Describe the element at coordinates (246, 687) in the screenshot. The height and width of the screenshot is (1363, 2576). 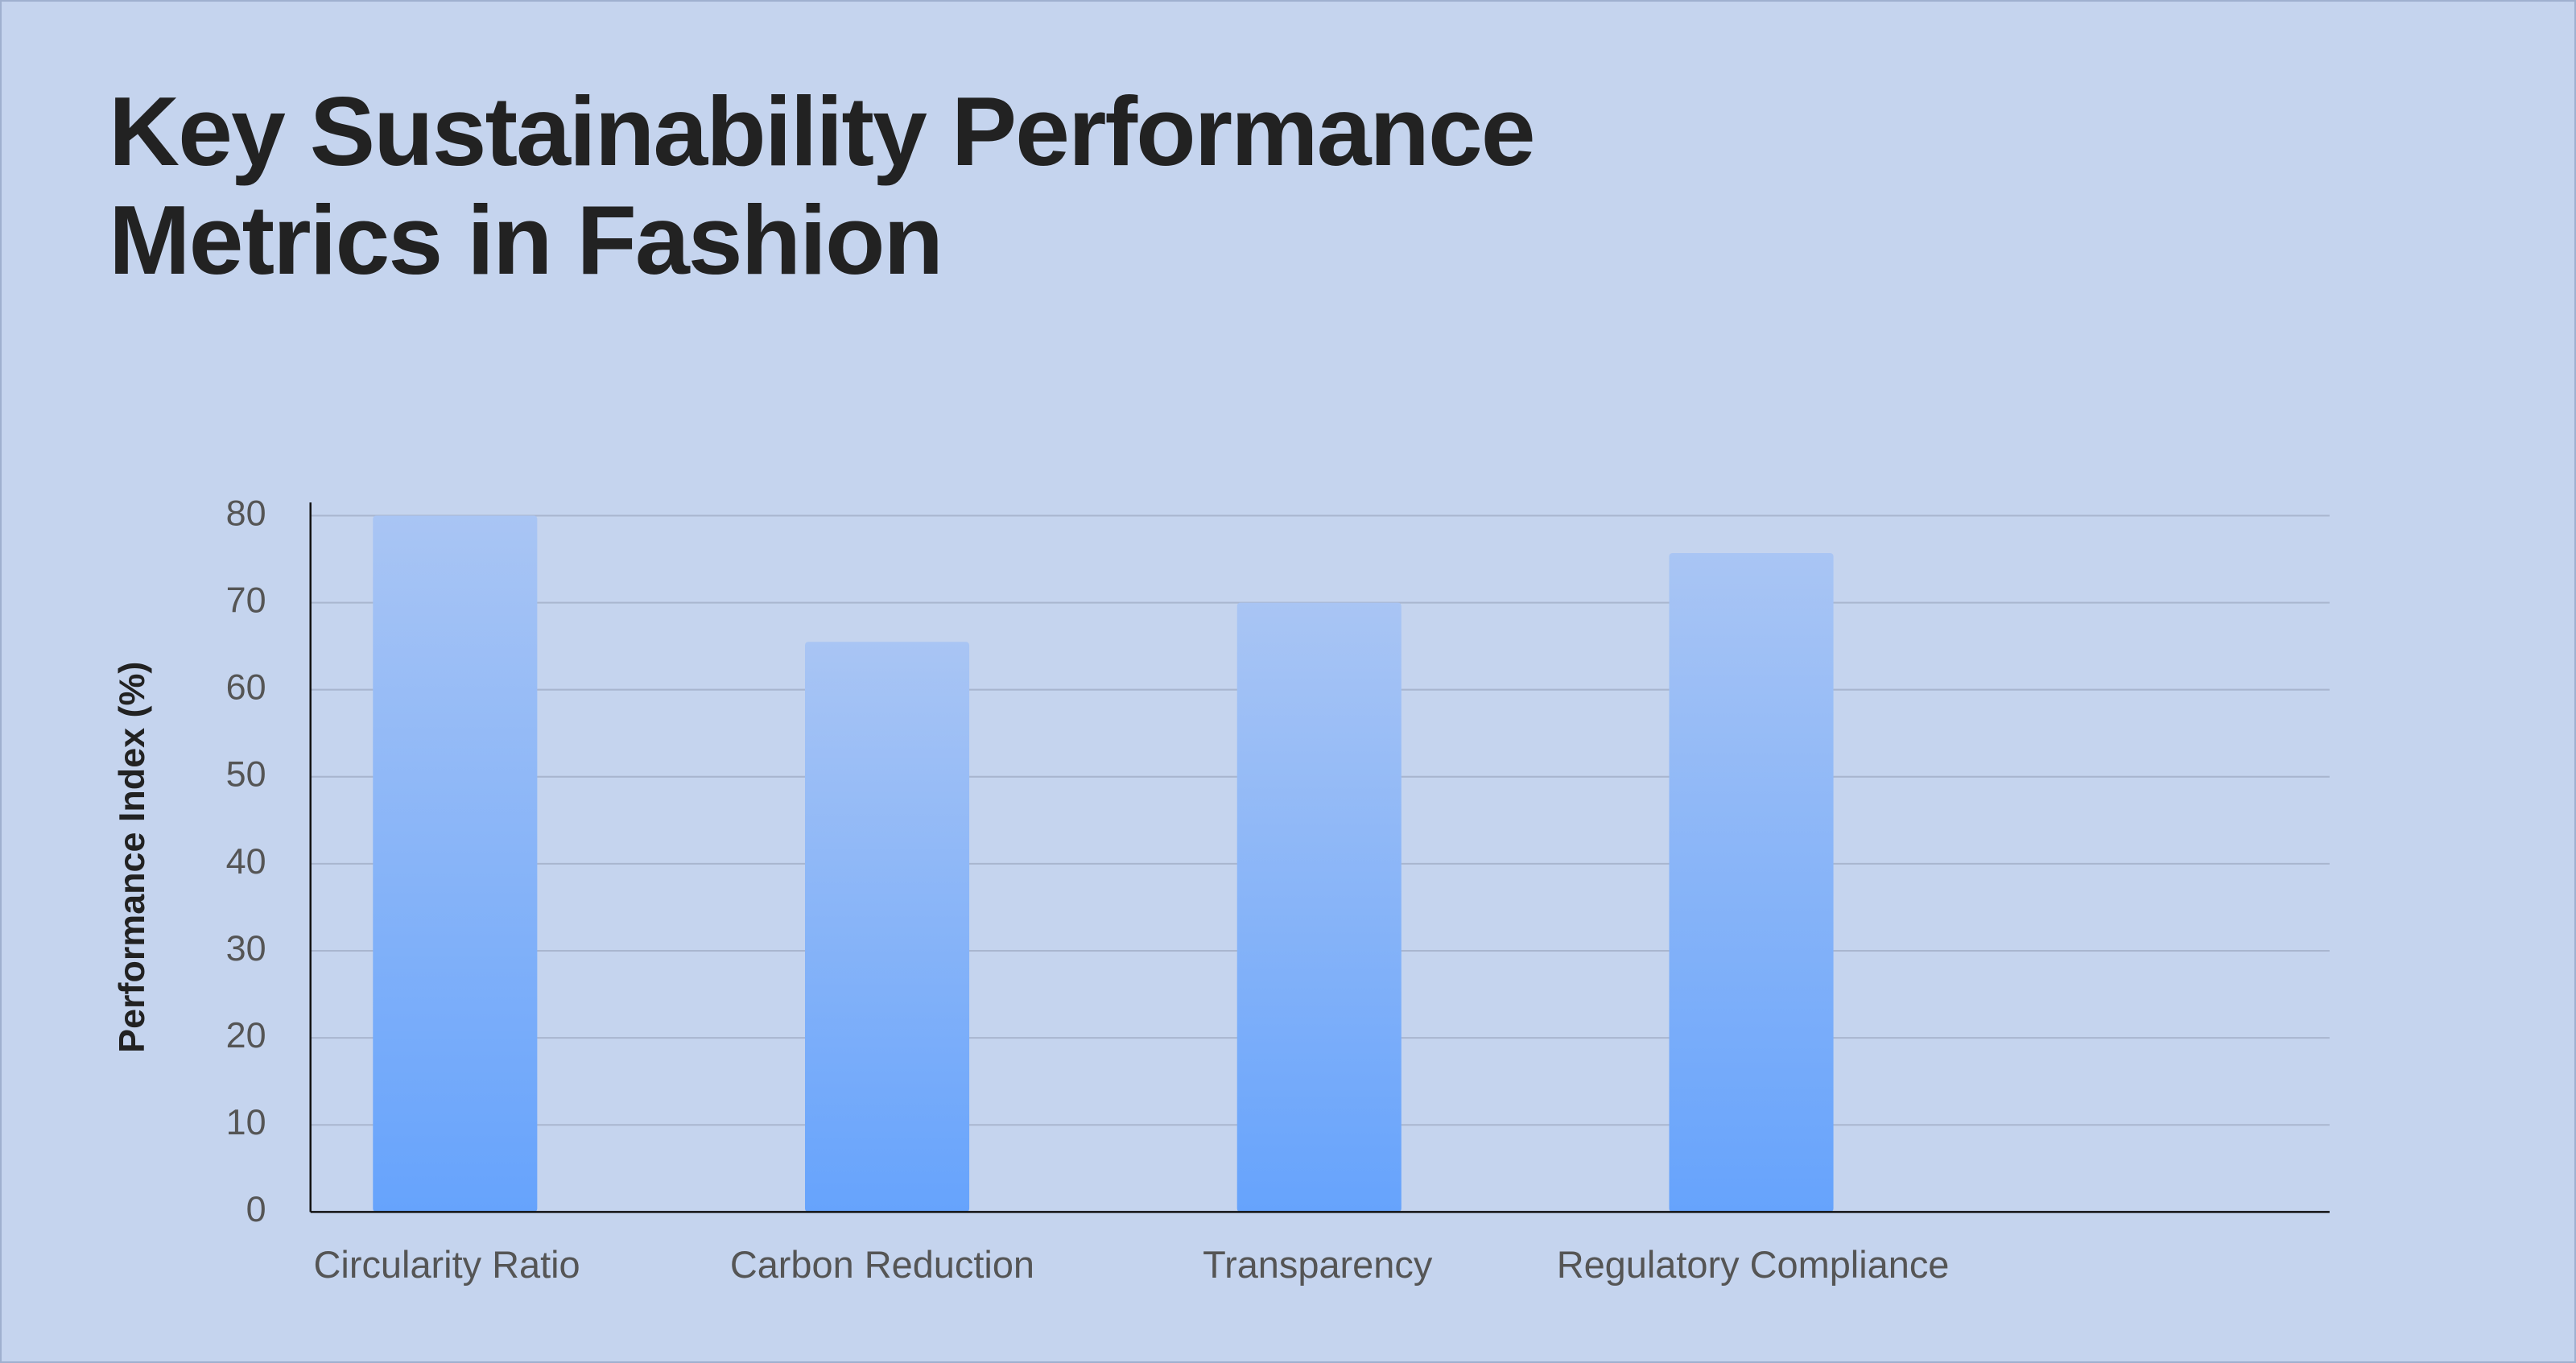
I see `y-tick-label: 60` at that location.